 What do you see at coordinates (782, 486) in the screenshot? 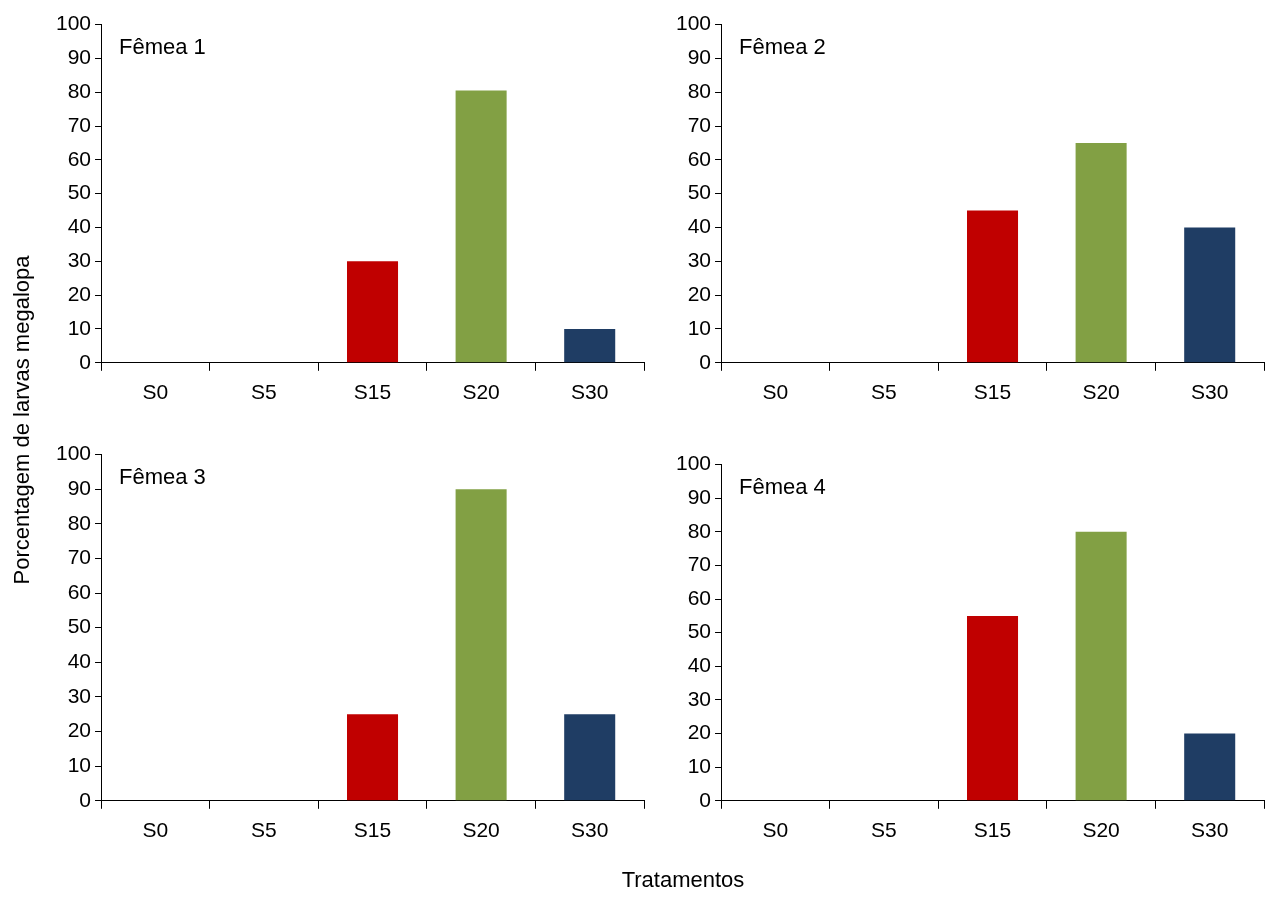
I see `chart-title: Fêmea 4` at bounding box center [782, 486].